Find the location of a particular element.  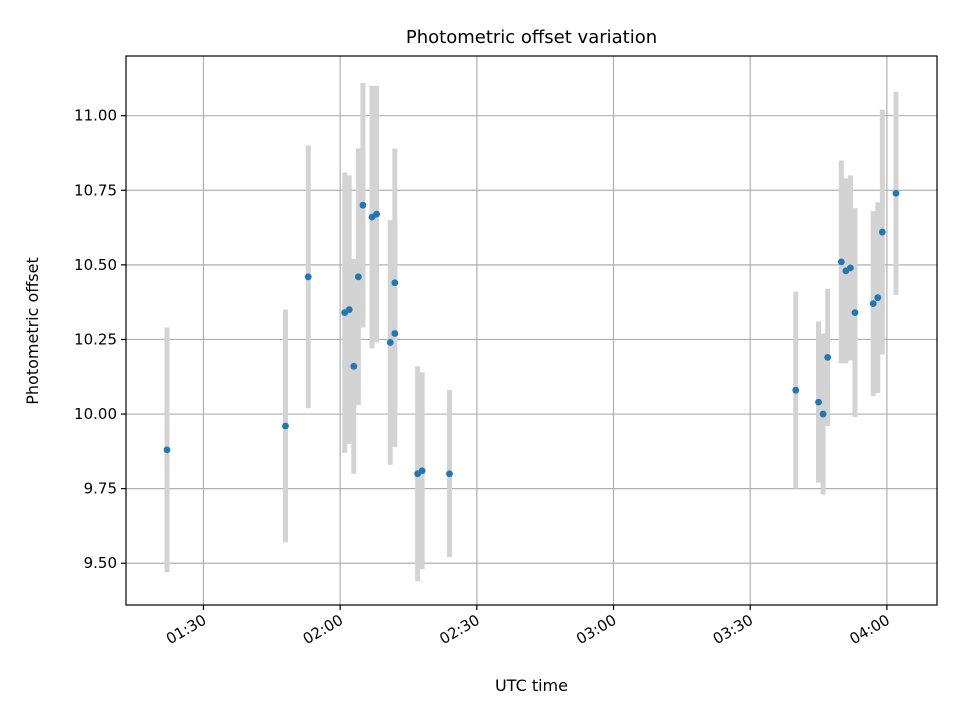

x-axis-label: UTC time is located at coordinates (531, 685).